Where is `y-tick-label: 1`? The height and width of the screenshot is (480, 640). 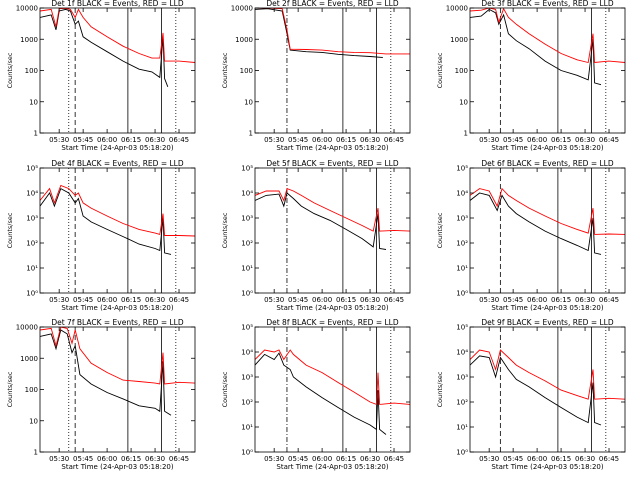
y-tick-label: 1 is located at coordinates (251, 134).